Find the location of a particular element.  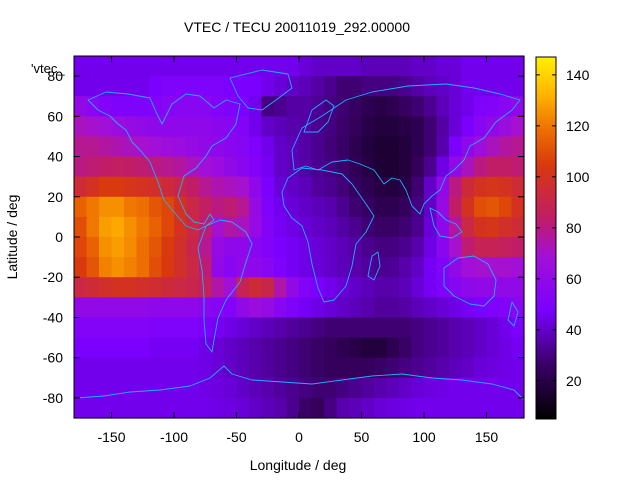

tick-label: 80 is located at coordinates (55, 76).